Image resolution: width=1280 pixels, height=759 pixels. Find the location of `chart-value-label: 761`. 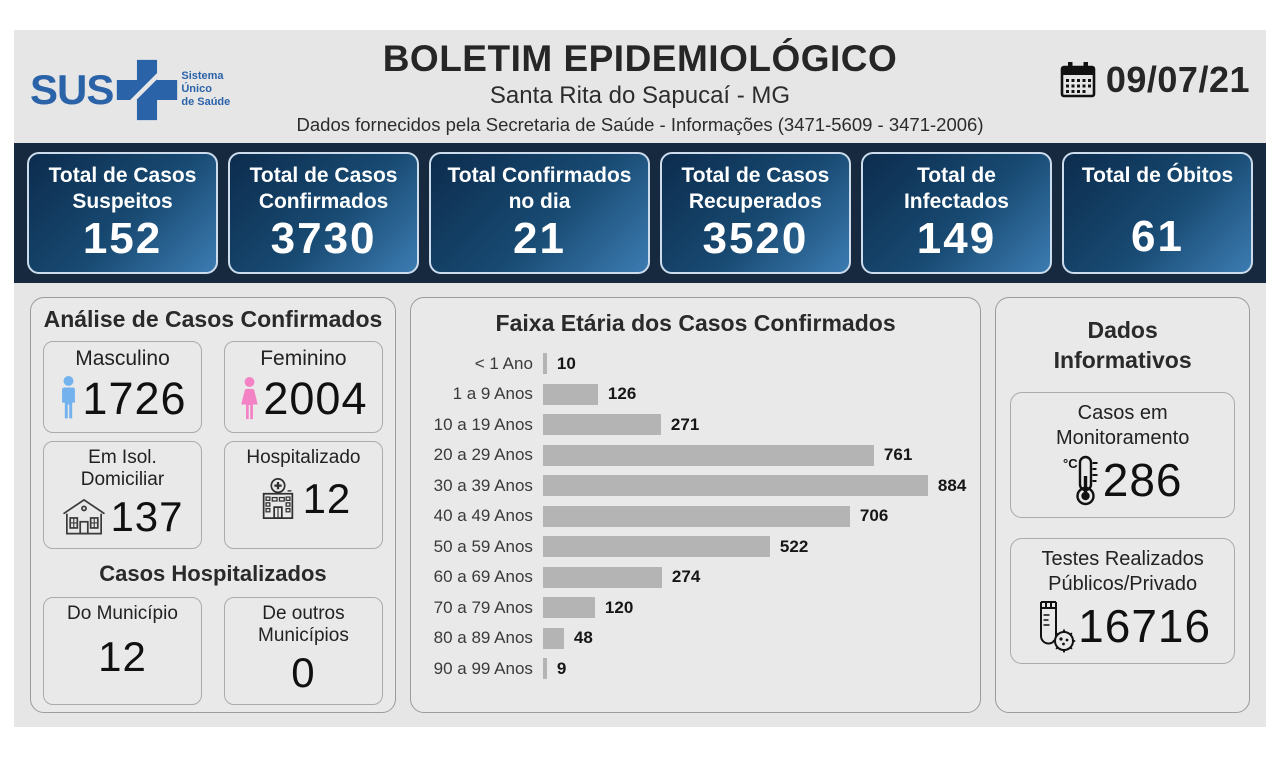

chart-value-label: 761 is located at coordinates (898, 454).